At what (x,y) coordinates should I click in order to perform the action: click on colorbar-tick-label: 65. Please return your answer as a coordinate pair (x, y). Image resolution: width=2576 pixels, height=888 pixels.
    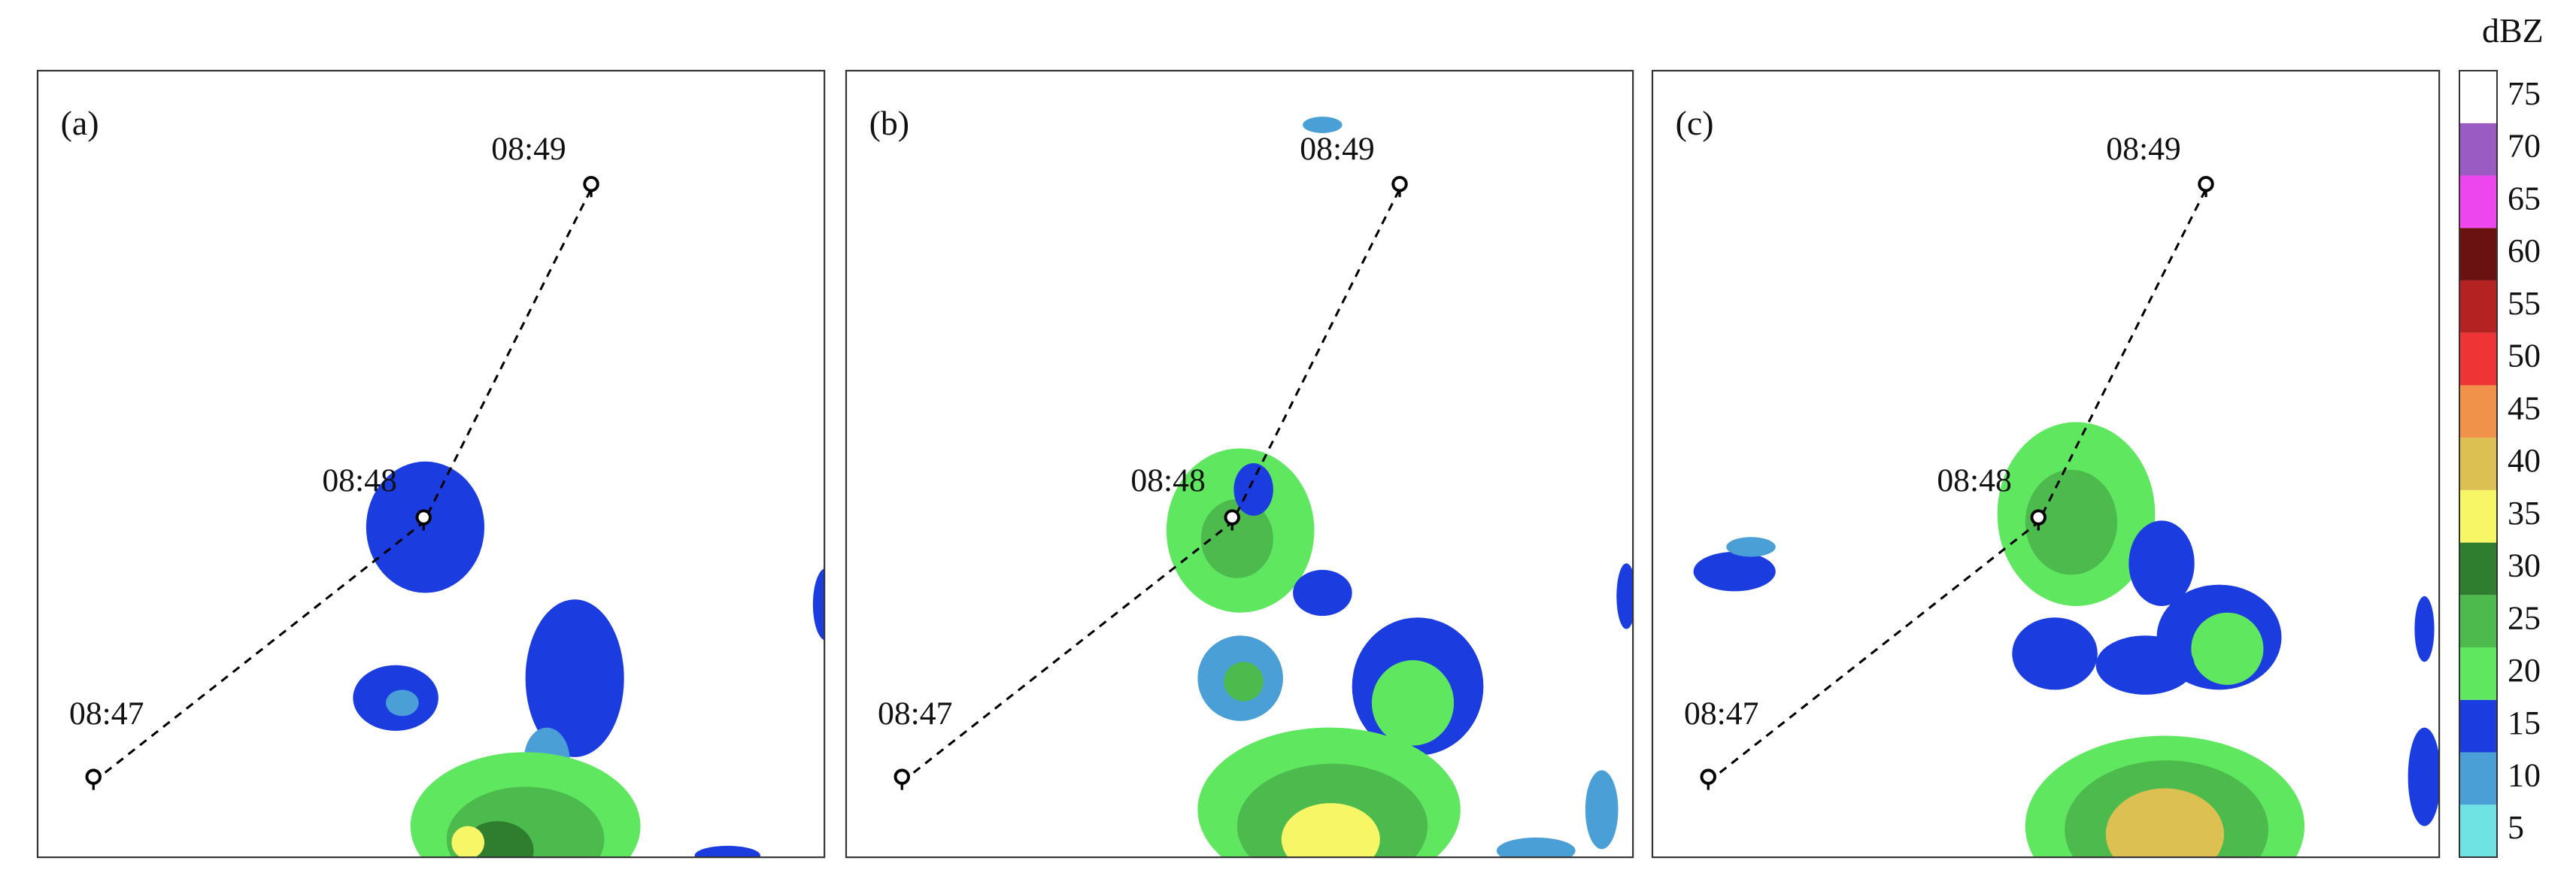
    Looking at the image, I should click on (2524, 198).